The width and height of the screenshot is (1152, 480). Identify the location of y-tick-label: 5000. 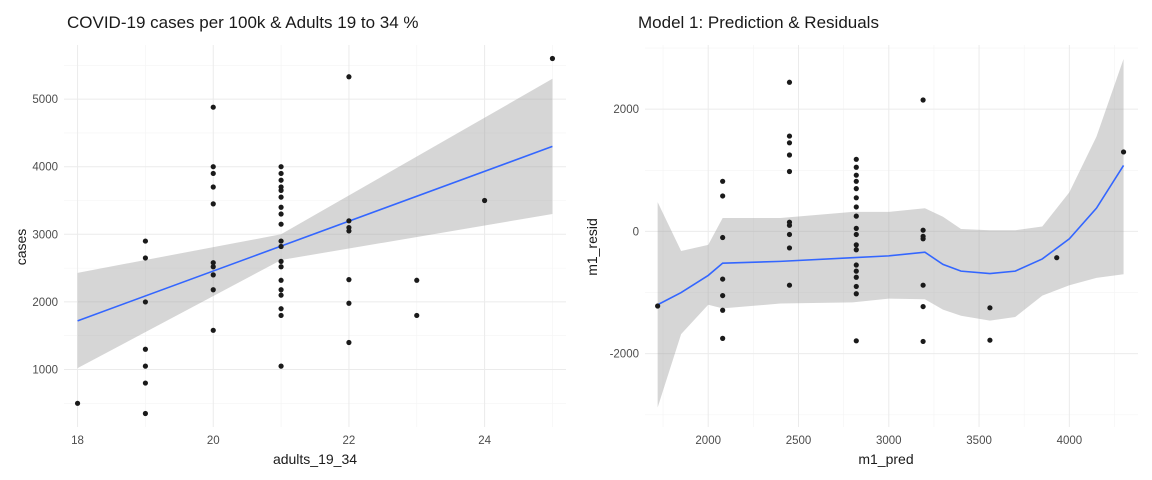
(45, 100).